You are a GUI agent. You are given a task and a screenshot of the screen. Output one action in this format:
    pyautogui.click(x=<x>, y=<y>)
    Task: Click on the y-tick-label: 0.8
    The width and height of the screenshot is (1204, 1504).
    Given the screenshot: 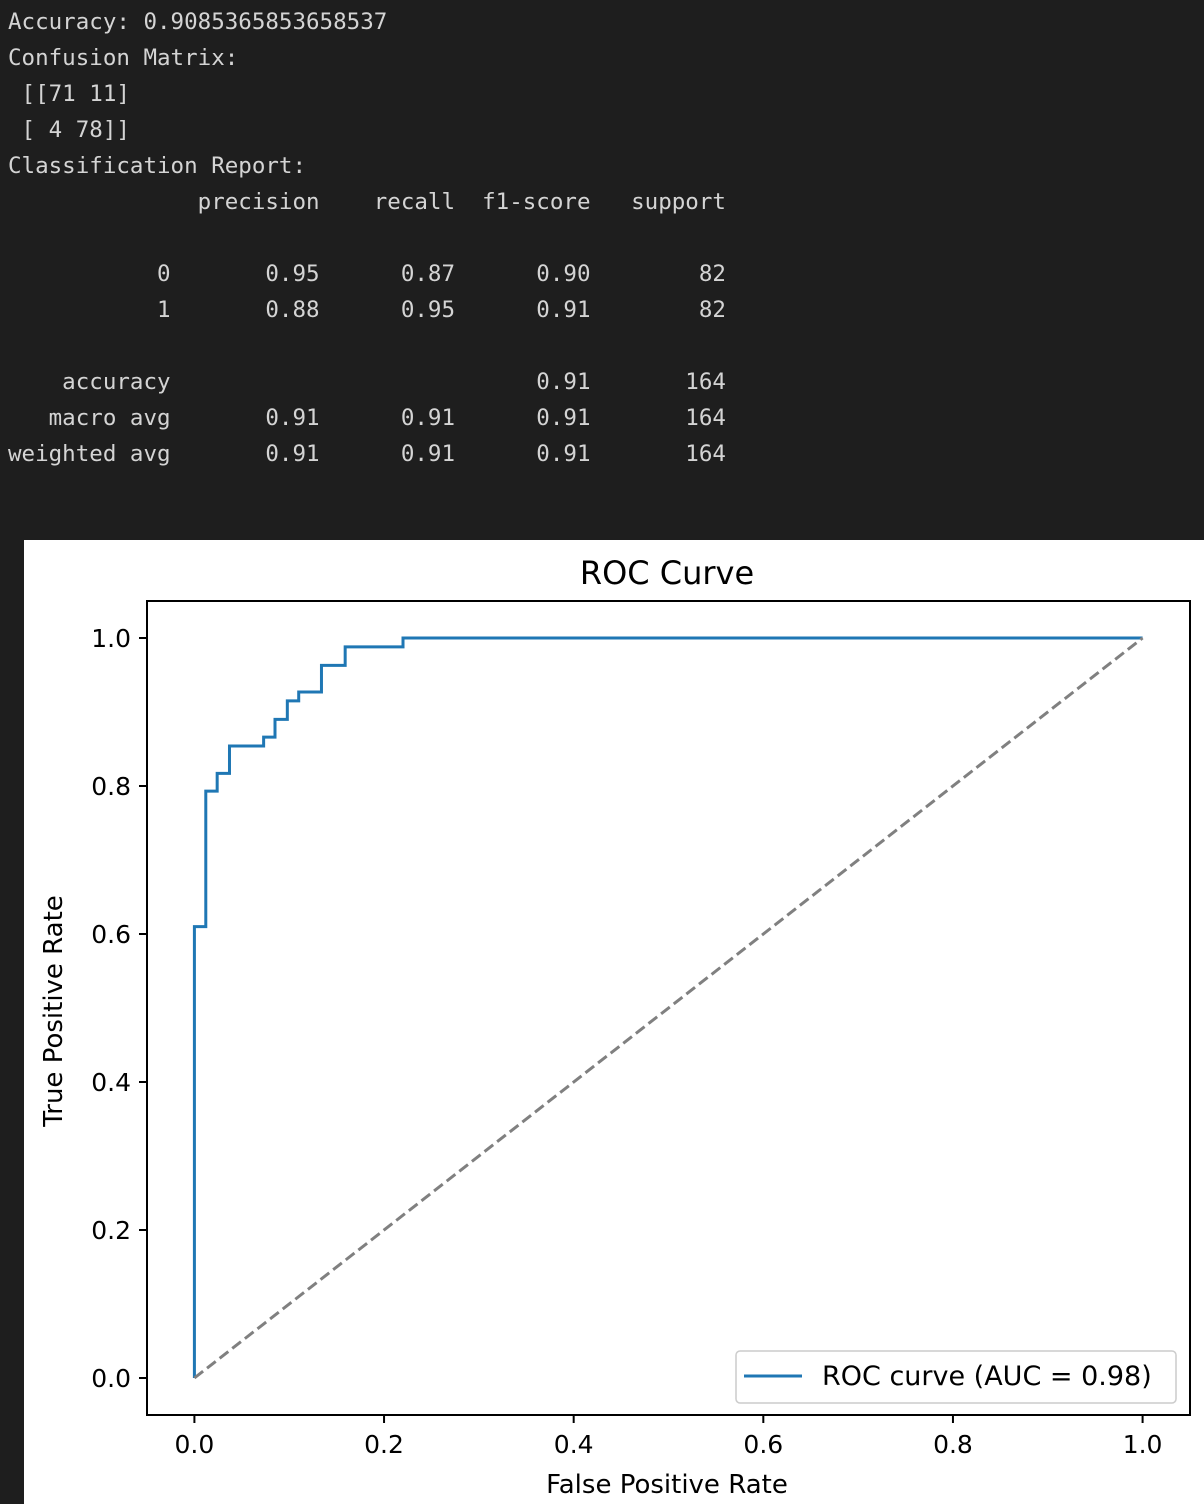 What is the action you would take?
    pyautogui.click(x=111, y=786)
    